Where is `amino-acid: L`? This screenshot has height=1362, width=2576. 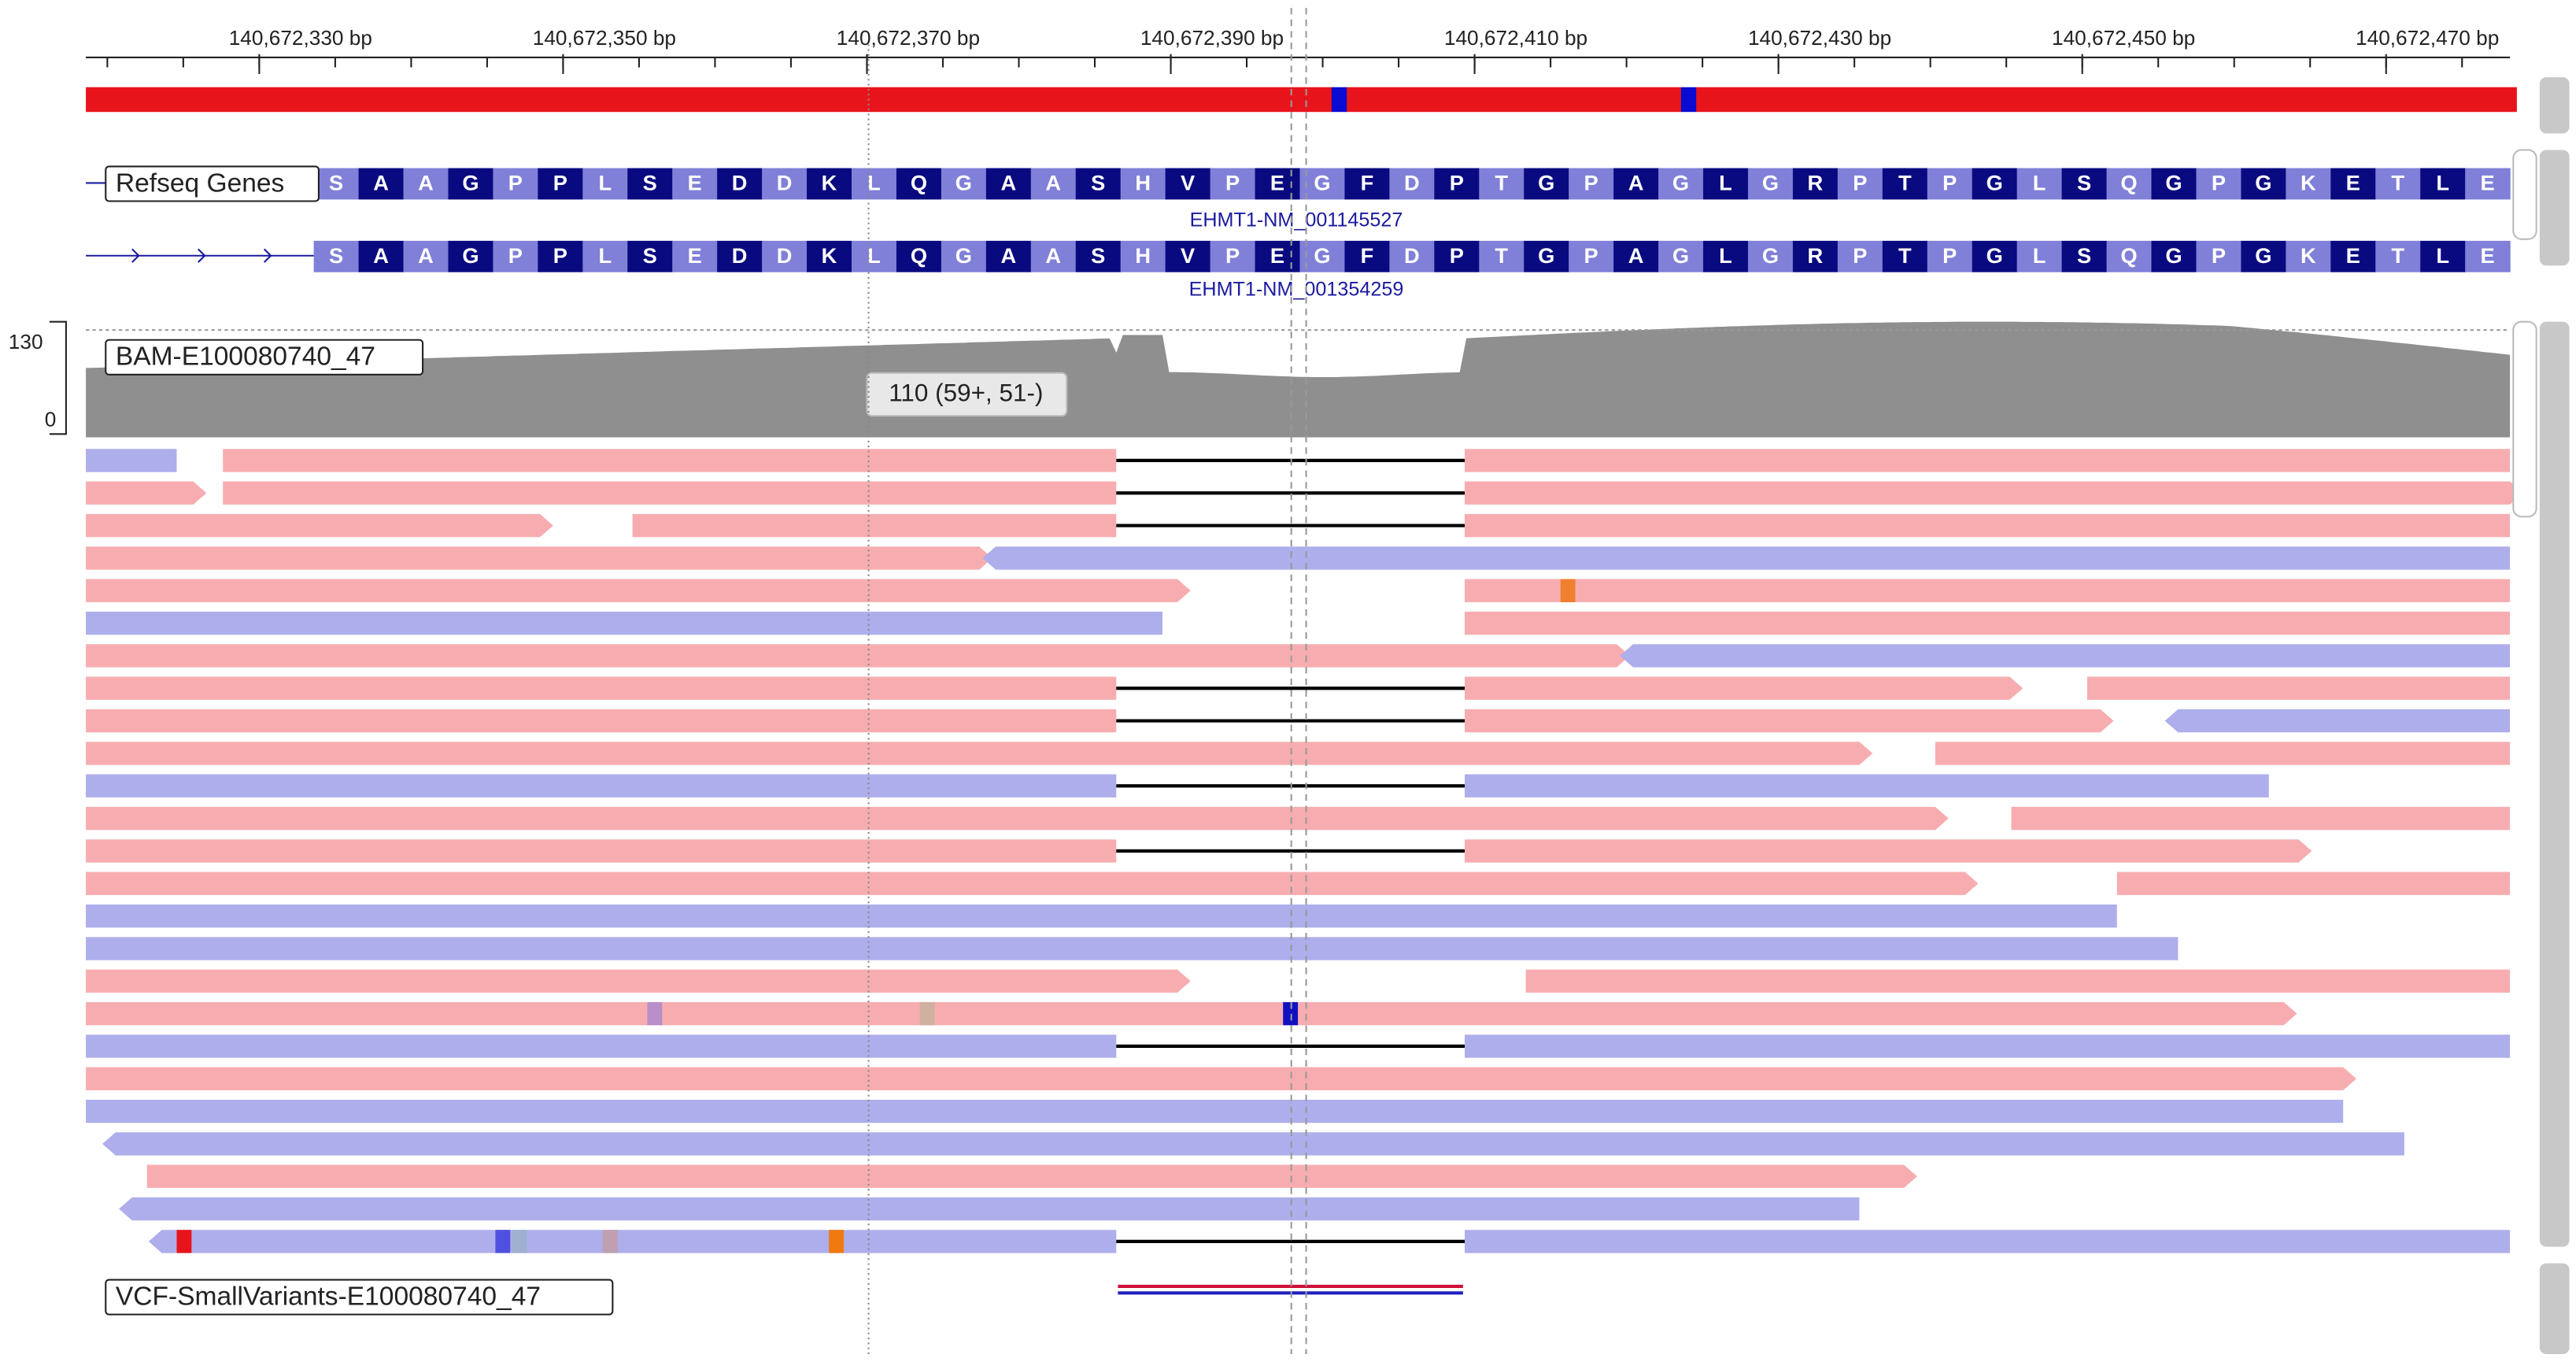
amino-acid: L is located at coordinates (2039, 256).